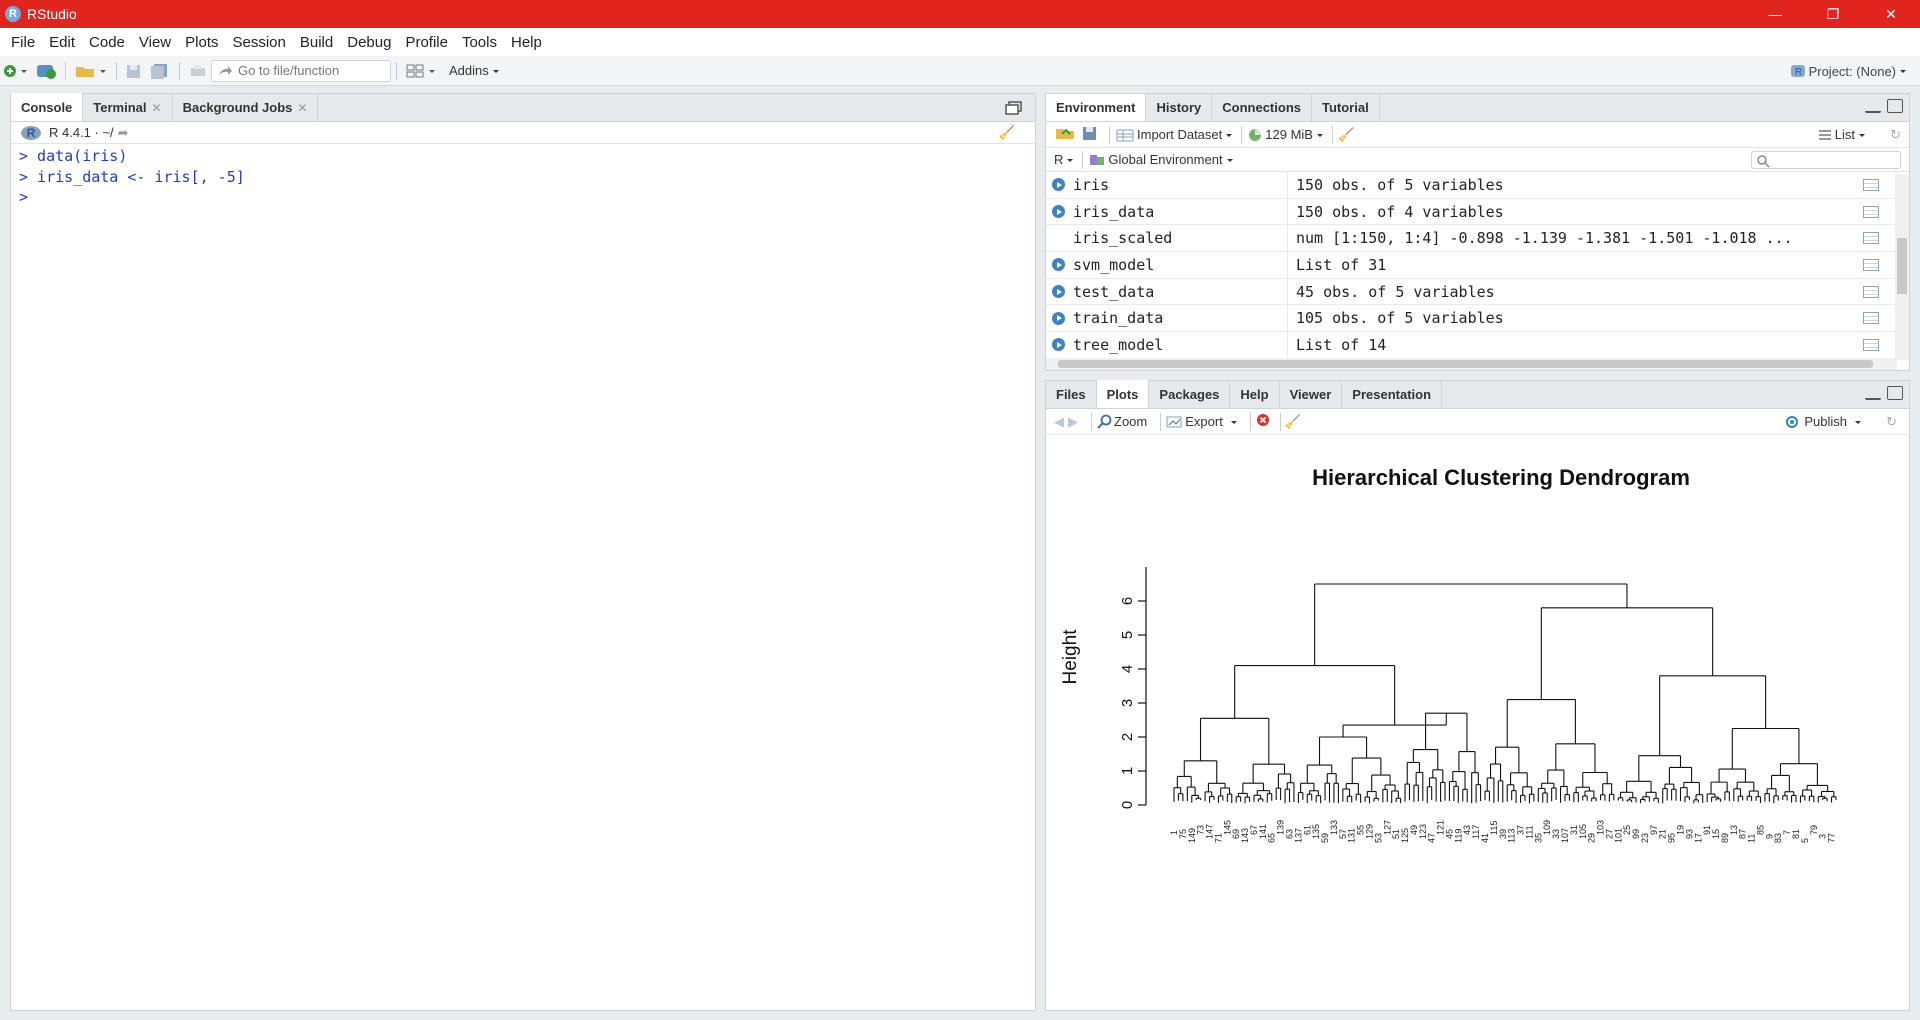 The image size is (1920, 1020). I want to click on console-output: > data(iris) > iris_data <- iris[, -5] >, so click(523, 177).